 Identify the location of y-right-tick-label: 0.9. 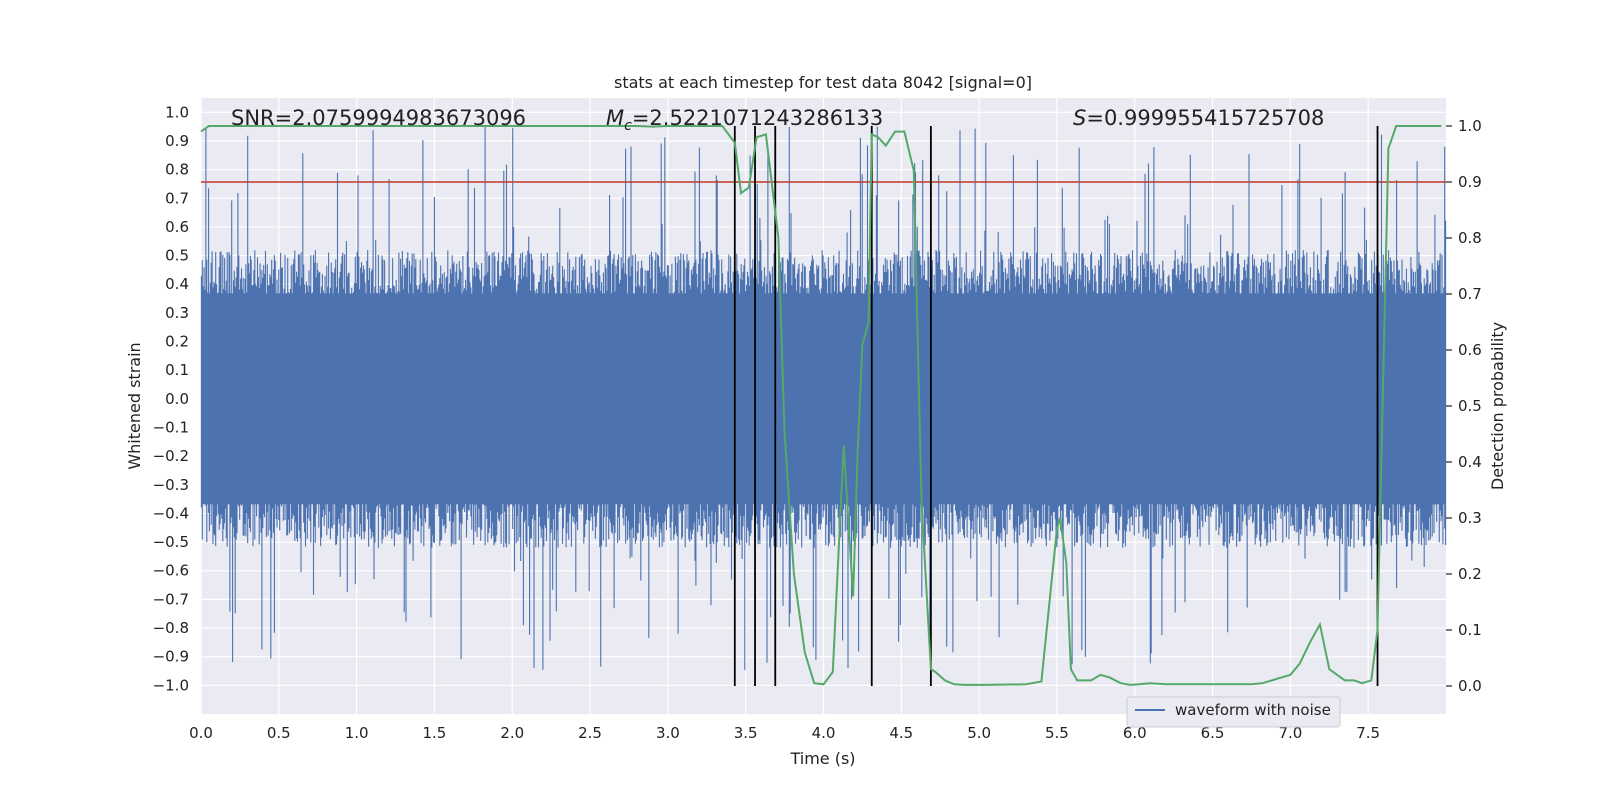
(1470, 182).